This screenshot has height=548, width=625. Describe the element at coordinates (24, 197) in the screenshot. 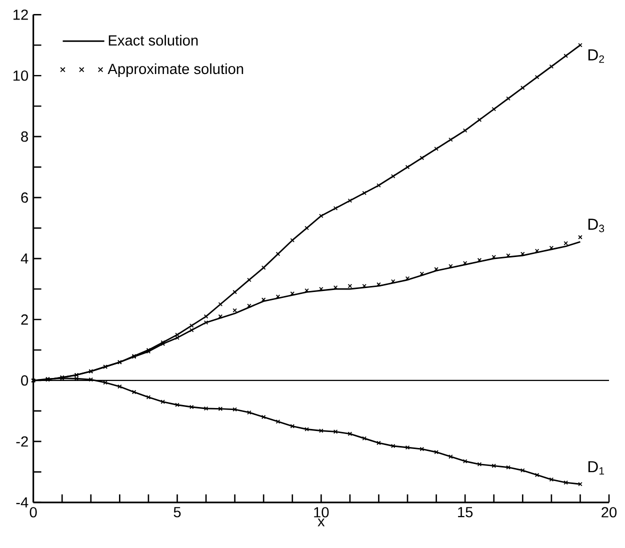

I see `y-tick-label: 6` at that location.